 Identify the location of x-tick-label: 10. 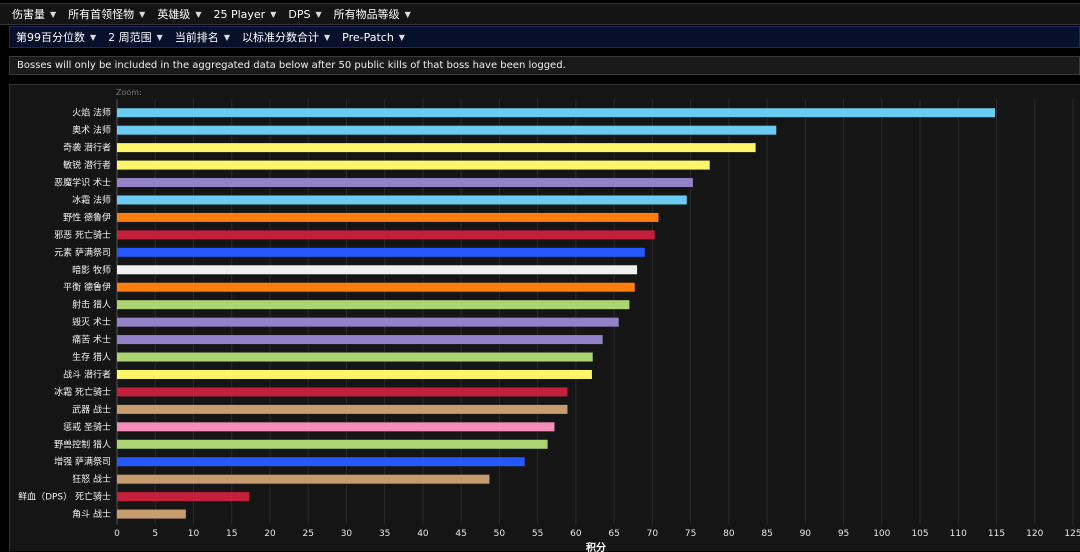
(194, 534).